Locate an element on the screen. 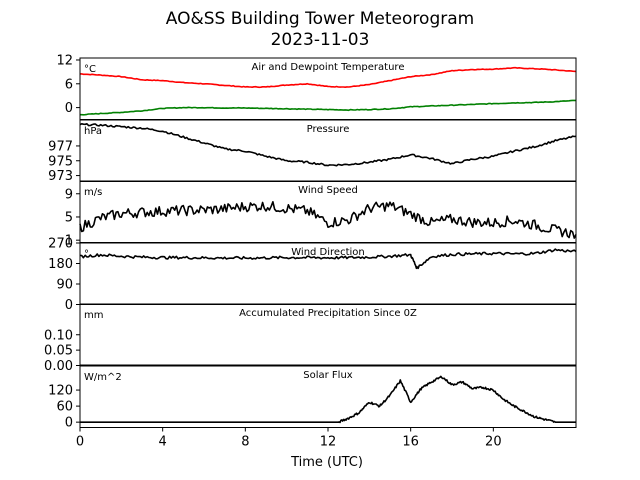 The image size is (640, 480). wind-speed-y-tick-label: 1 is located at coordinates (69, 241).